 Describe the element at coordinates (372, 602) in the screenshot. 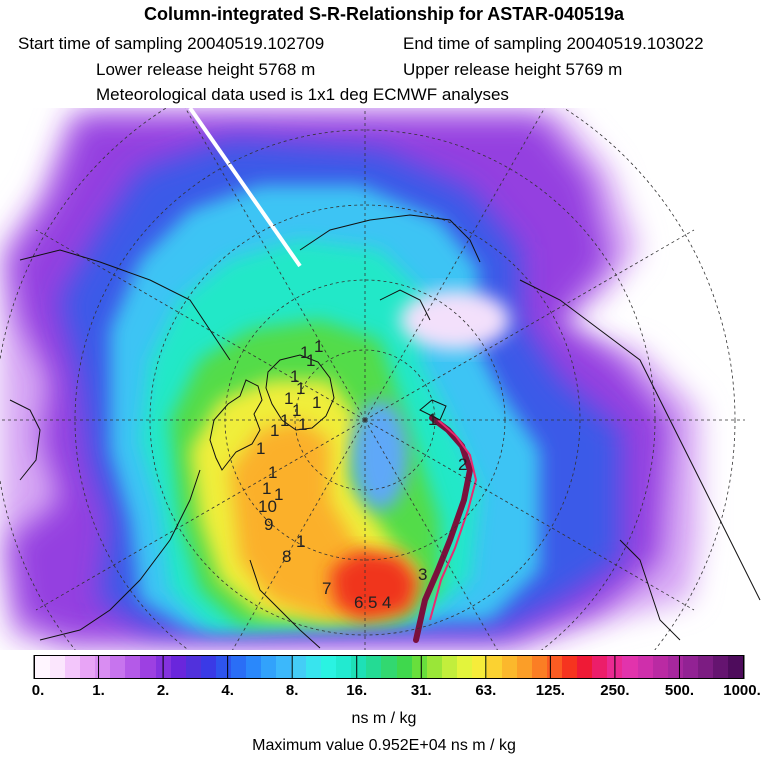

I see `day-label: 5` at that location.